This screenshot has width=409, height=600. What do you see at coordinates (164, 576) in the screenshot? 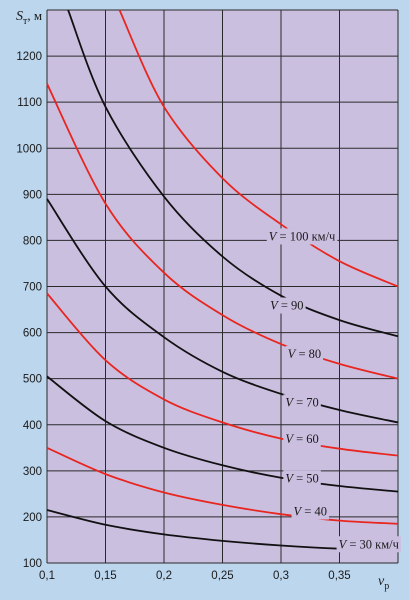
I see `x-tick-label: 0,2` at bounding box center [164, 576].